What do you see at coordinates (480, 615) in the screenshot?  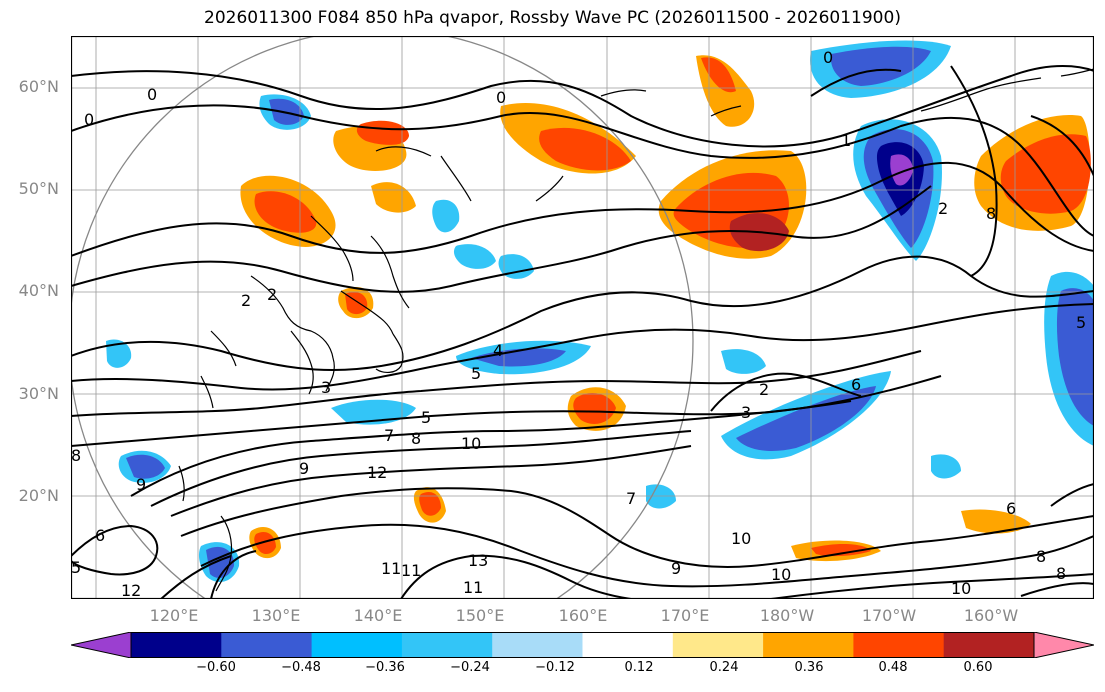 I see `lon-label-150E: 150°E` at bounding box center [480, 615].